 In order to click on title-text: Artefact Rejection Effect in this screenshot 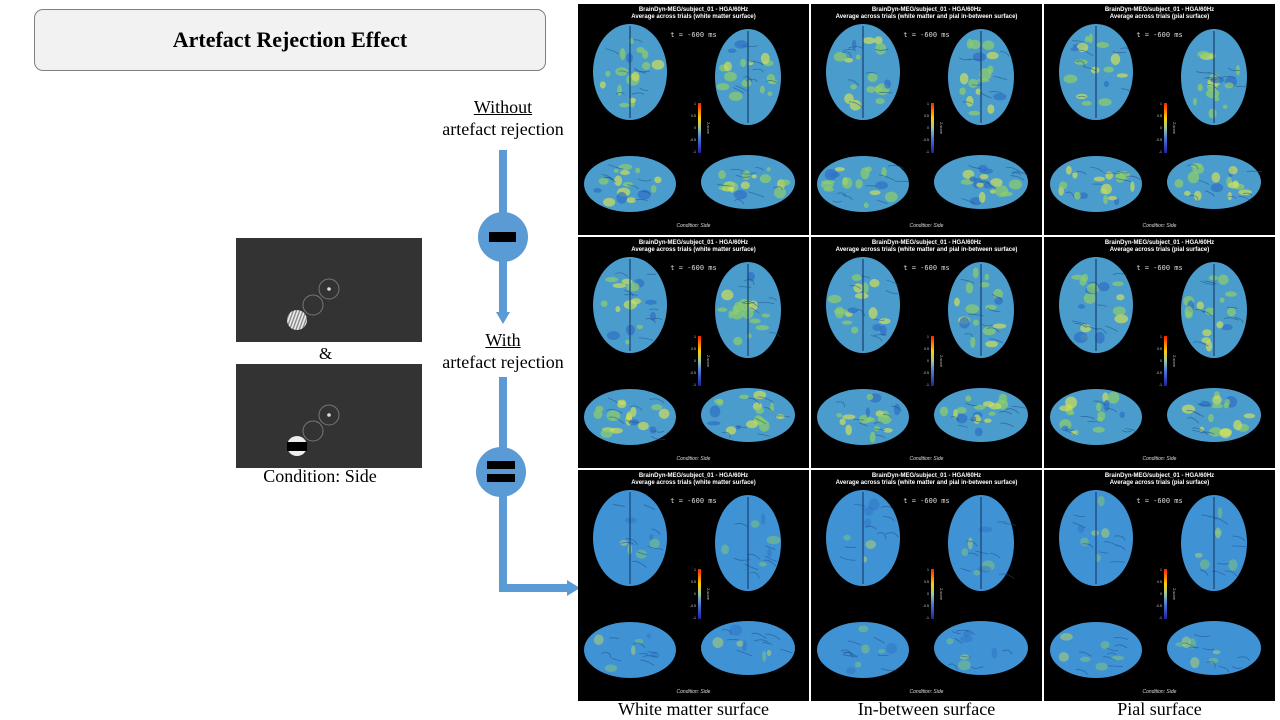, I will do `click(290, 39)`.